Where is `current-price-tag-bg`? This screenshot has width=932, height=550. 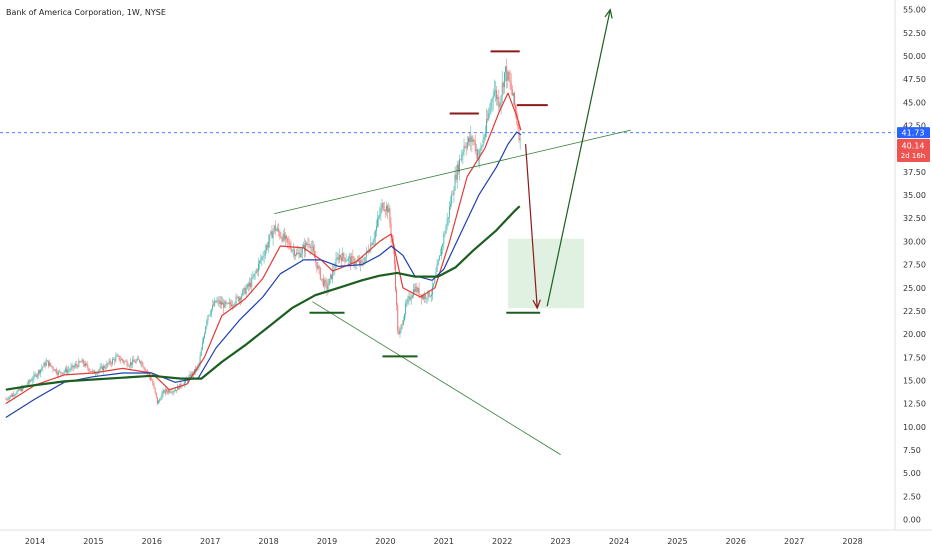
current-price-tag-bg is located at coordinates (913, 150).